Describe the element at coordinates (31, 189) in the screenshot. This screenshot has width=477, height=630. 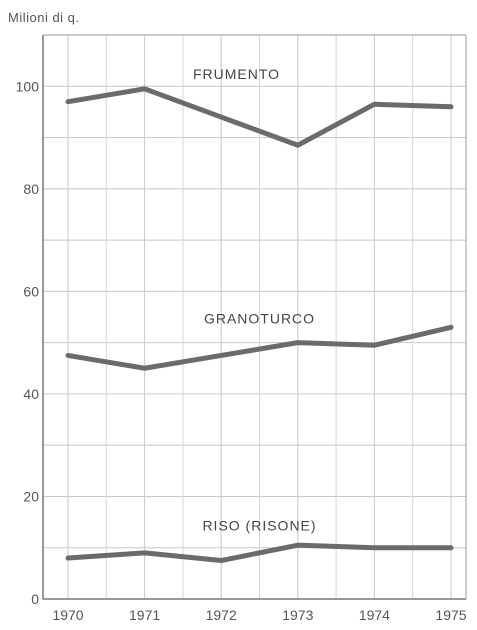
I see `y-tick-label: 80` at that location.